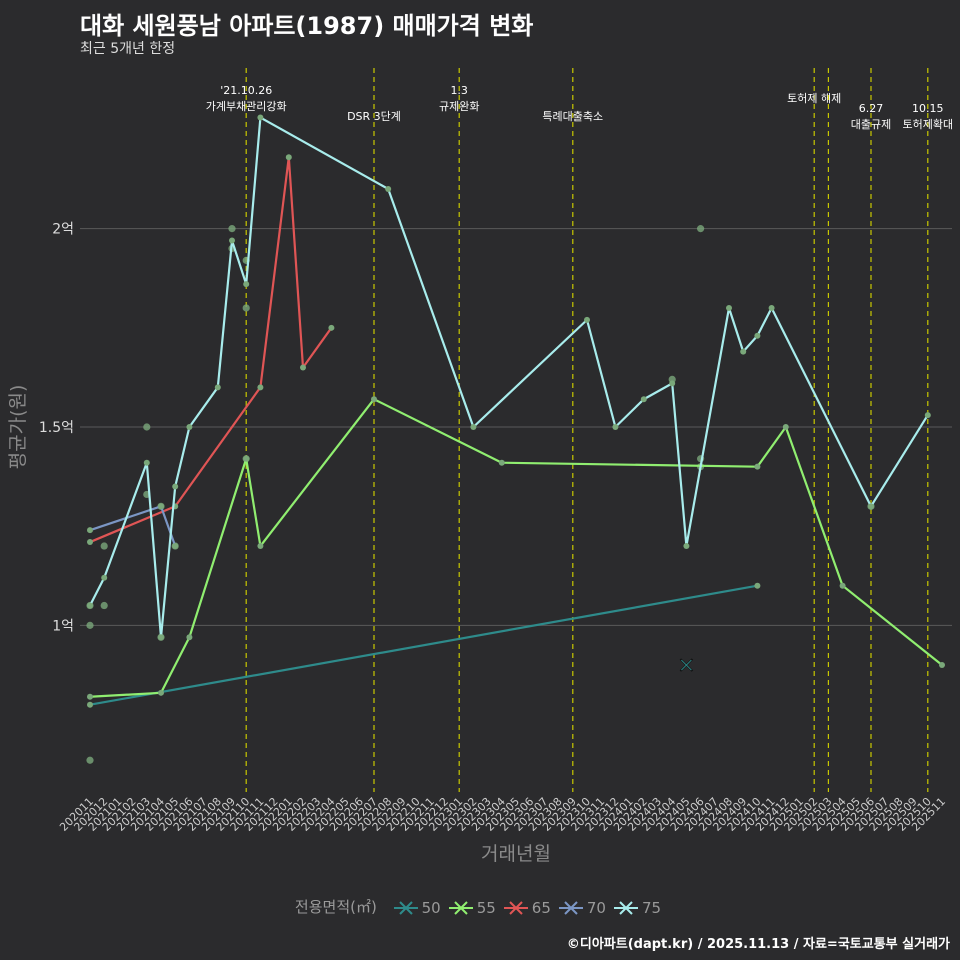 This screenshot has width=960, height=960. What do you see at coordinates (335, 907) in the screenshot?
I see `legend-title: 전용면적(㎡)` at bounding box center [335, 907].